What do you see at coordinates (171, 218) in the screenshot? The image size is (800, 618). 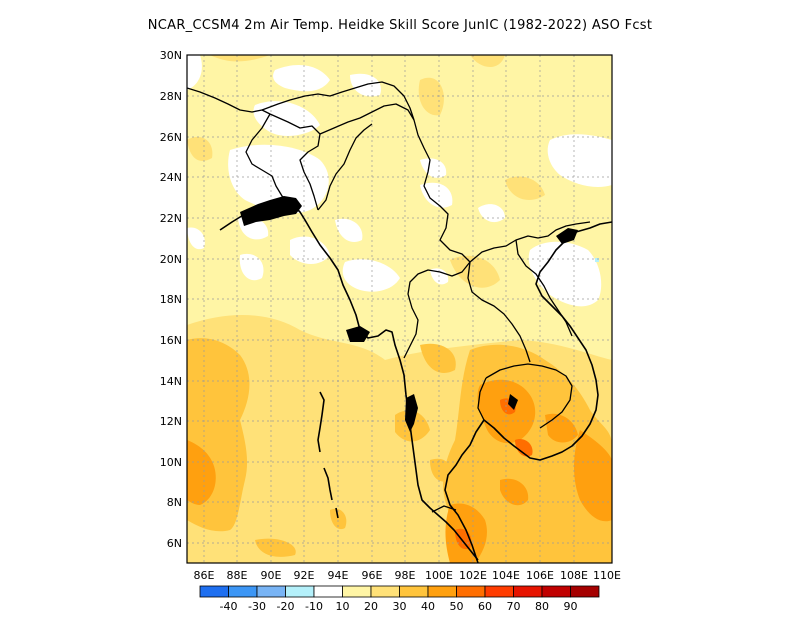 I see `lat-label: 22N` at bounding box center [171, 218].